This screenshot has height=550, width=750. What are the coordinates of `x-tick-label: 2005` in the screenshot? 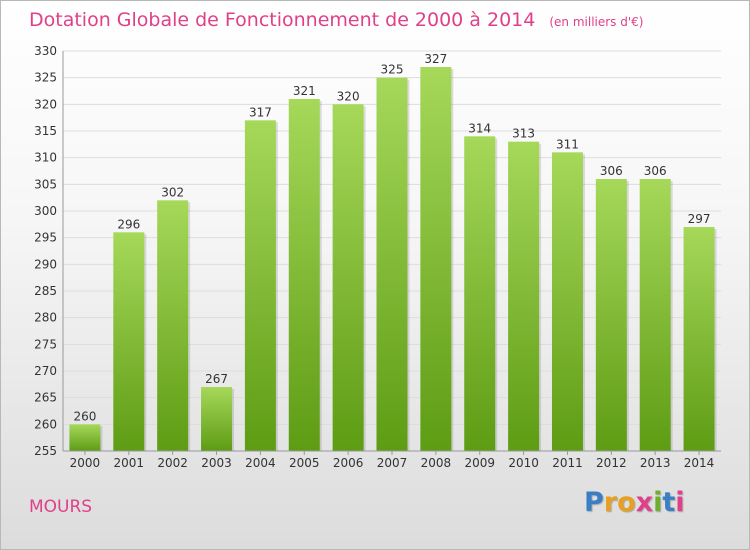 It's located at (304, 463).